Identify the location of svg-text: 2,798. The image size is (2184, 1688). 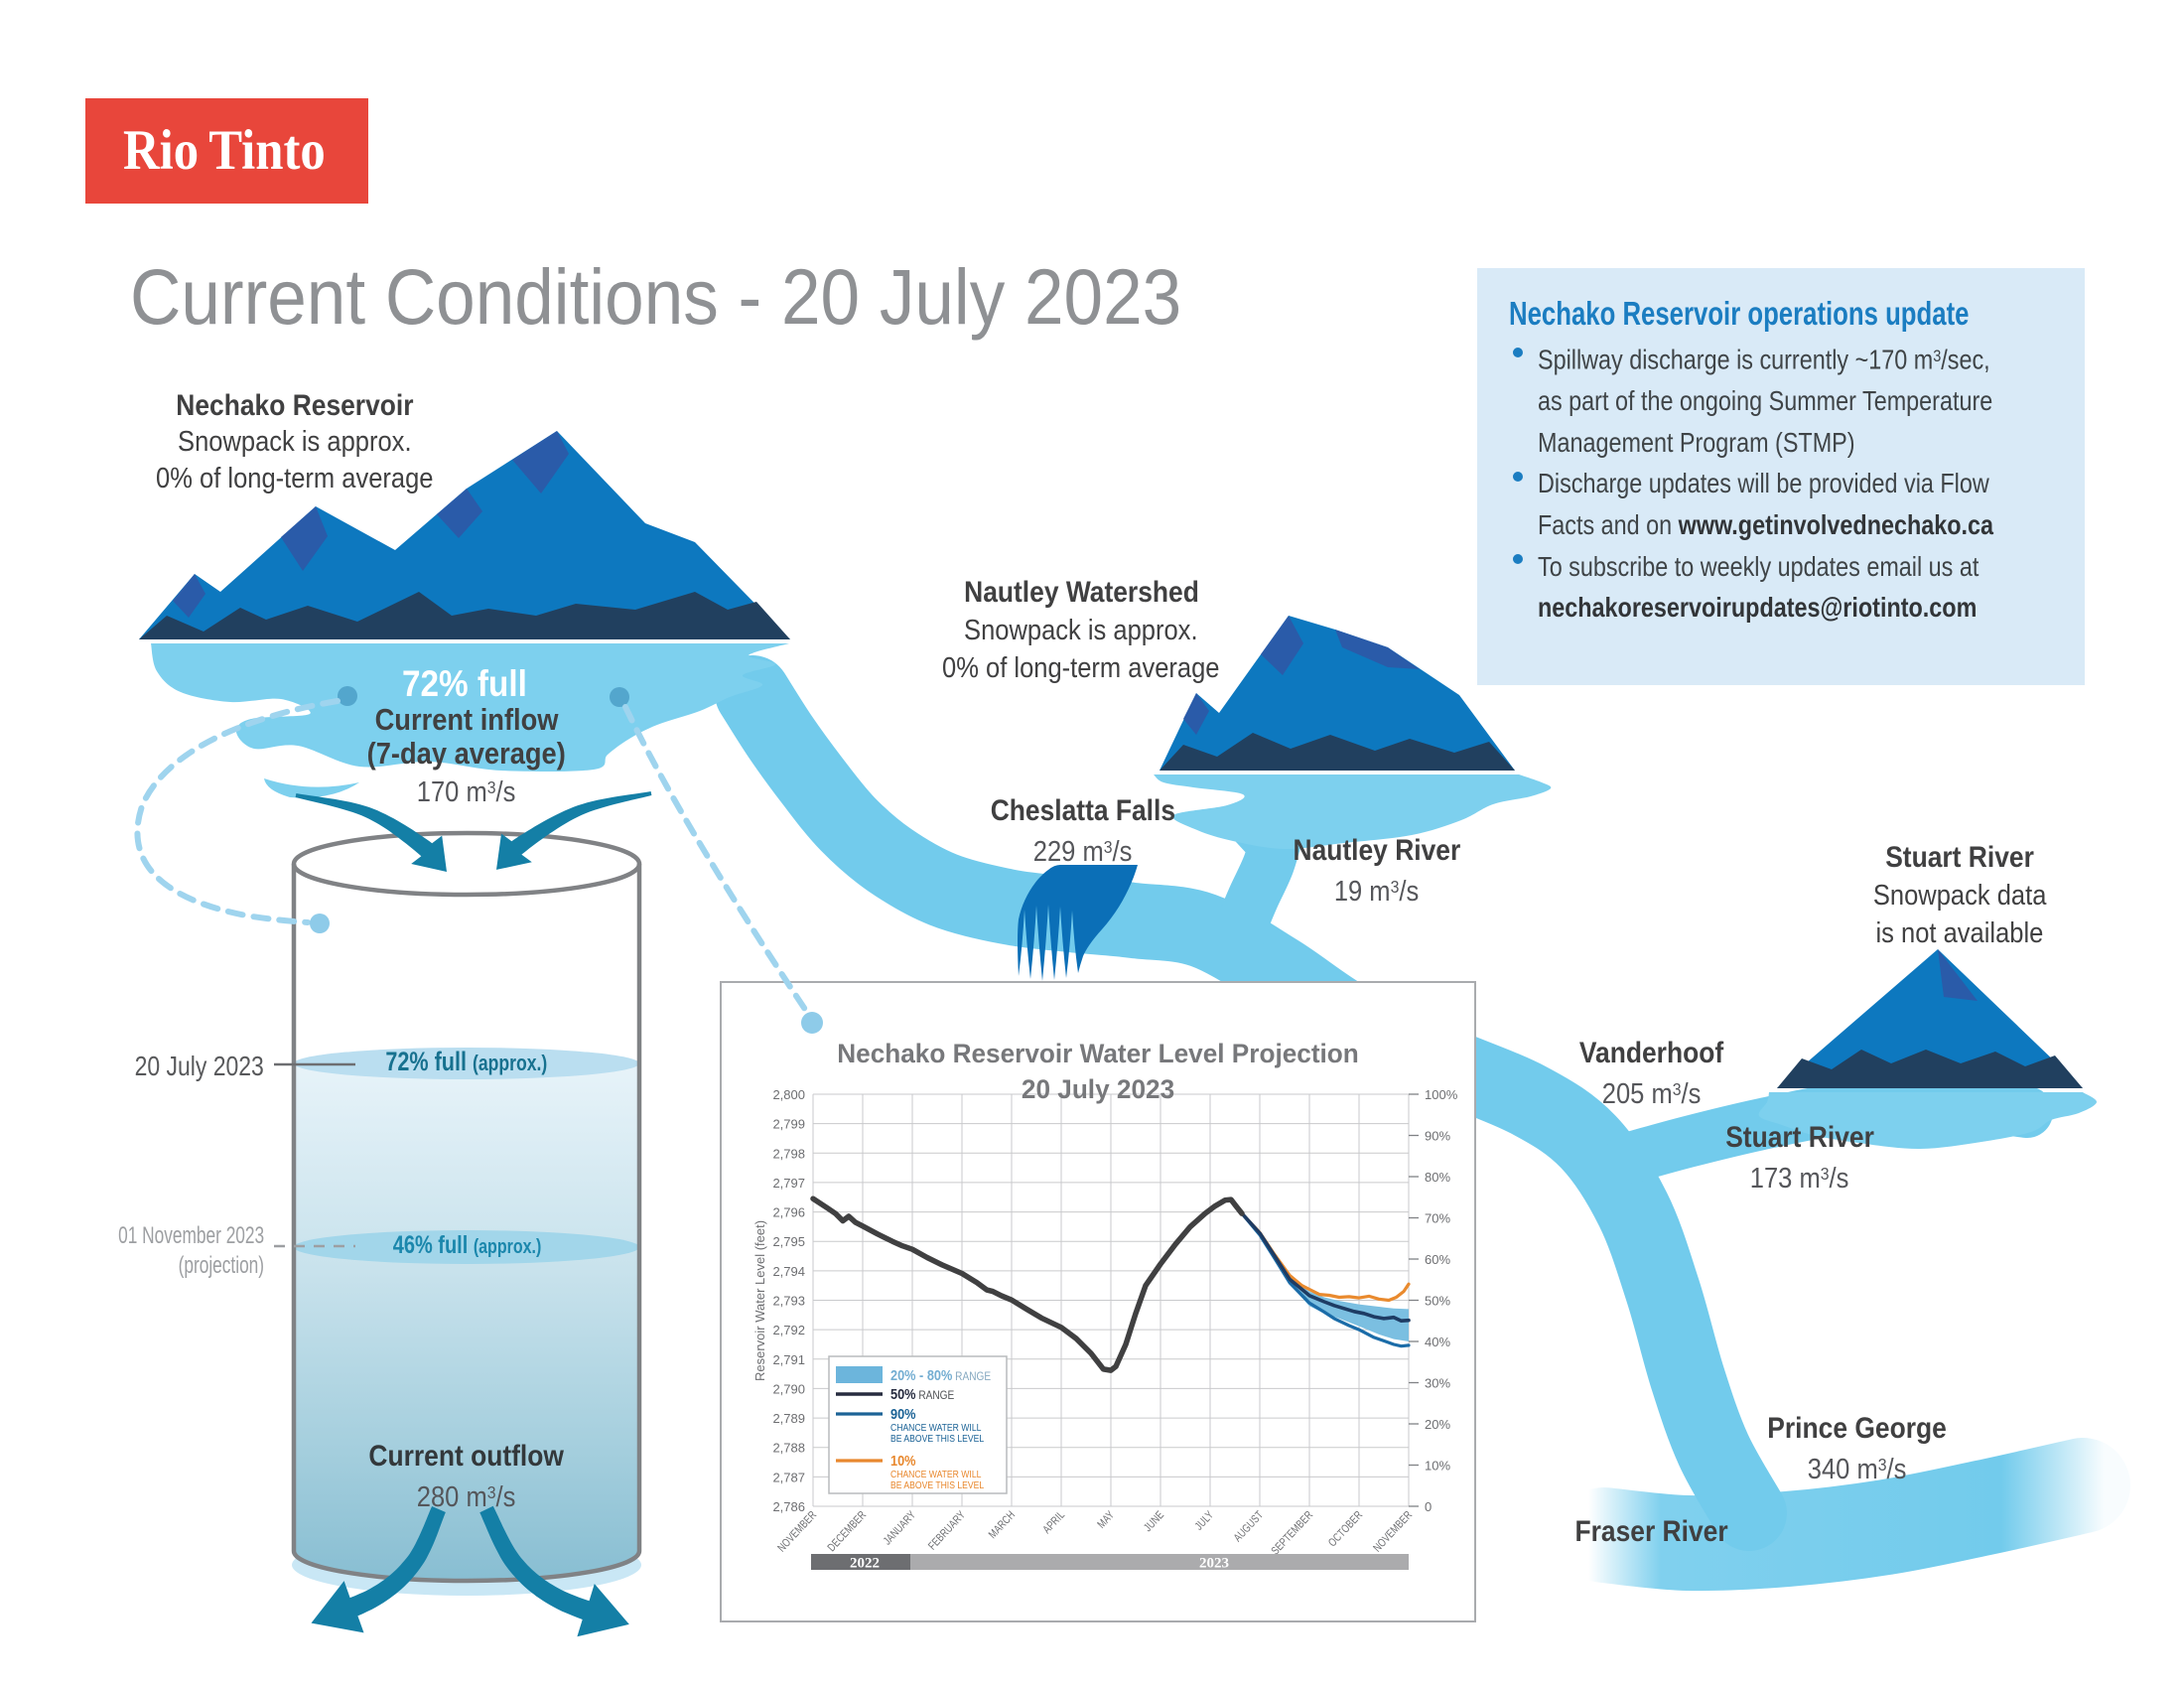
(788, 1153).